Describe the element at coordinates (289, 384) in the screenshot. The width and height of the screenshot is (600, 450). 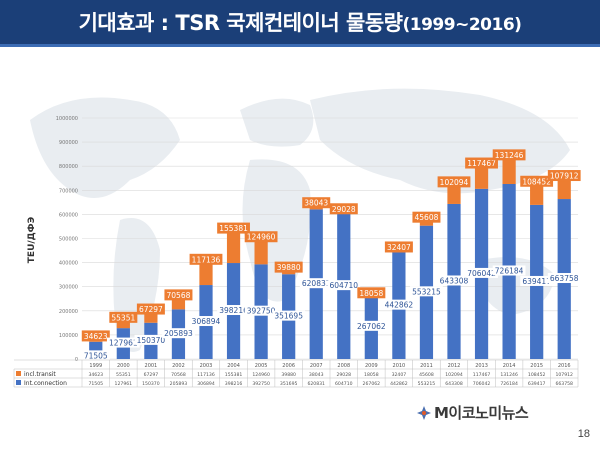
I see `table-cell: 351695` at that location.